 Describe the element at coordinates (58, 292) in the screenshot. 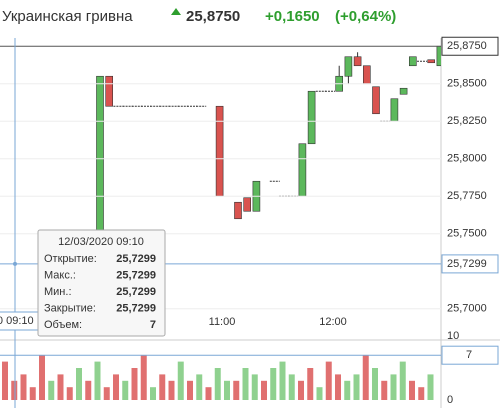

I see `tooltip-label: Мин.:` at that location.